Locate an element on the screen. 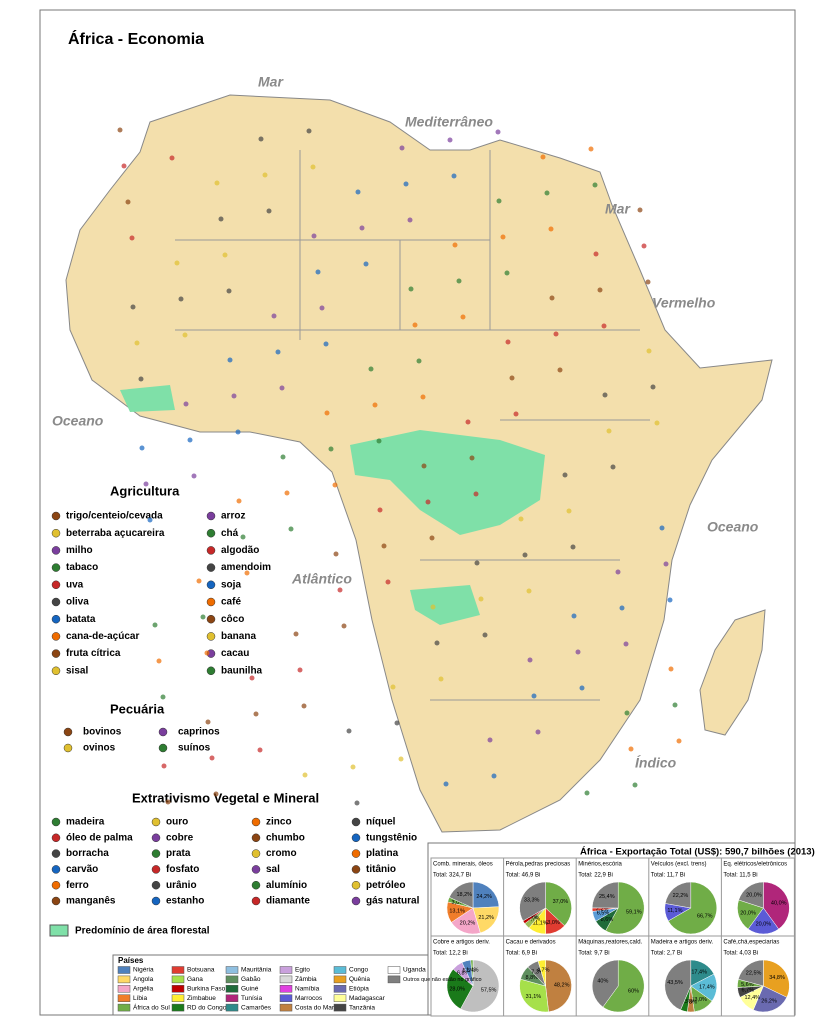 The image size is (835, 1029). legend-label: estanho is located at coordinates (185, 901).